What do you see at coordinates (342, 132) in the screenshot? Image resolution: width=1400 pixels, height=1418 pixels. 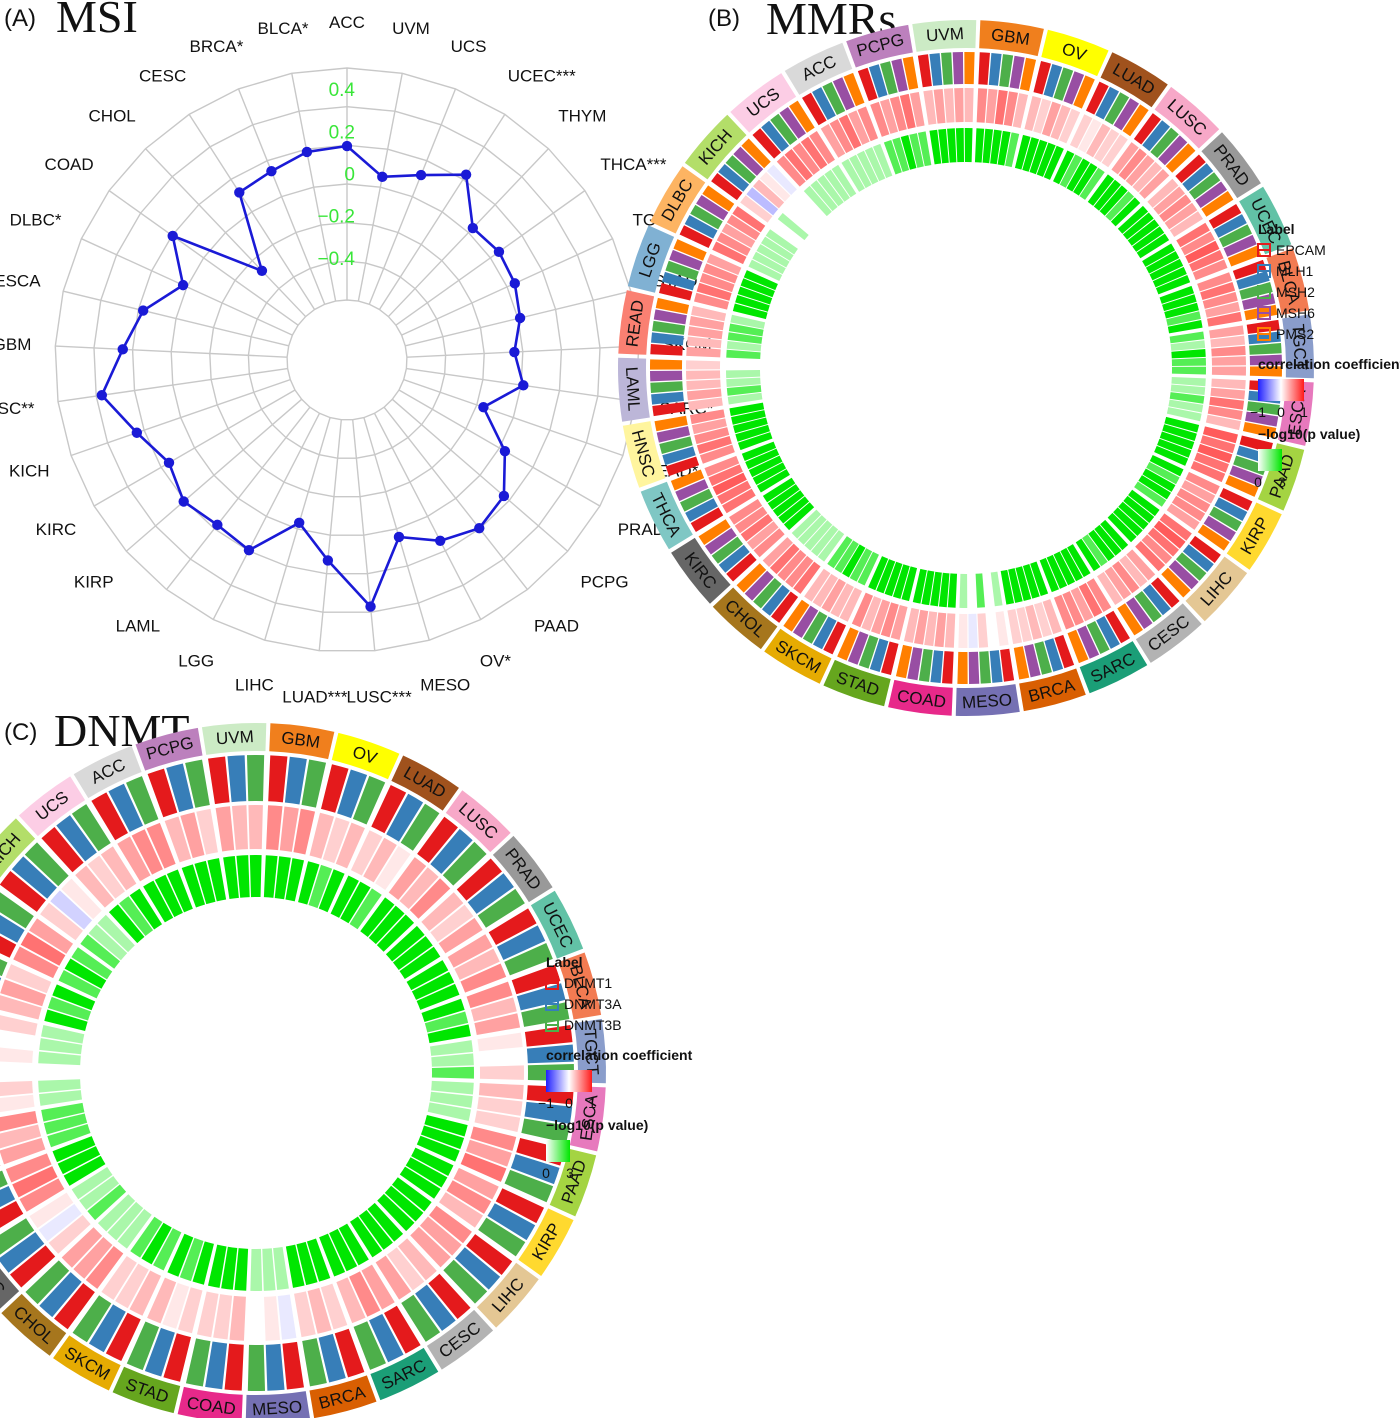 I see `radar-tick-label: 0.2` at bounding box center [342, 132].